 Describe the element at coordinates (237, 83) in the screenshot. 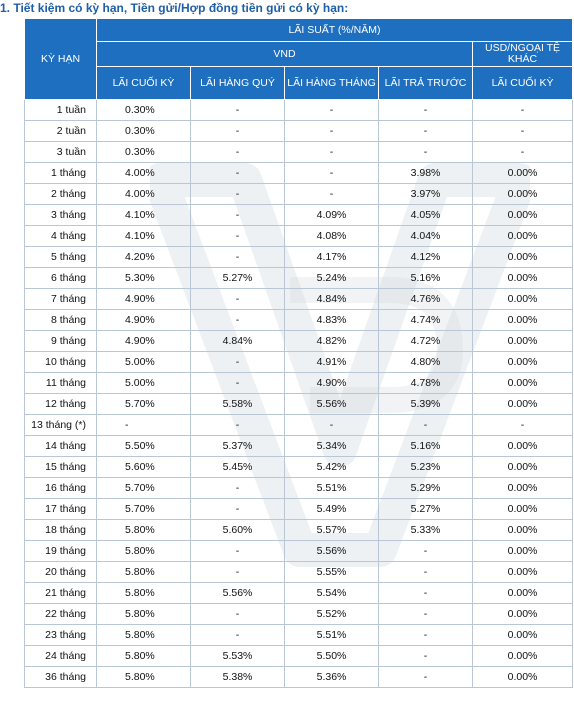

I see `column-header: LÃI HÀNG QUÝ` at that location.